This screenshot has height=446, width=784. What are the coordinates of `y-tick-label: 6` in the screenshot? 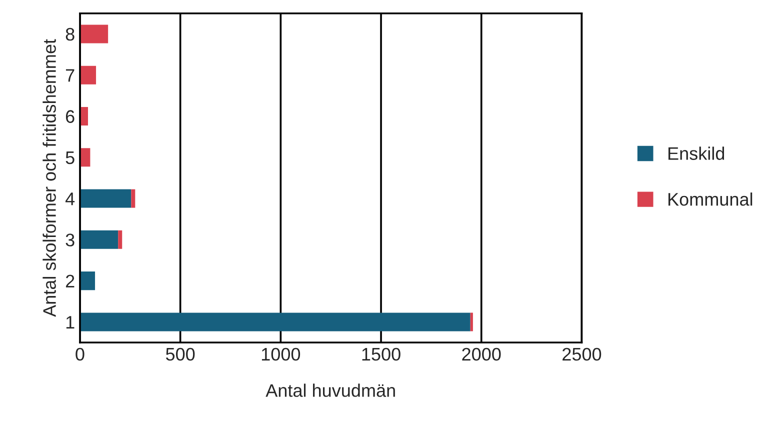 It's located at (70, 116).